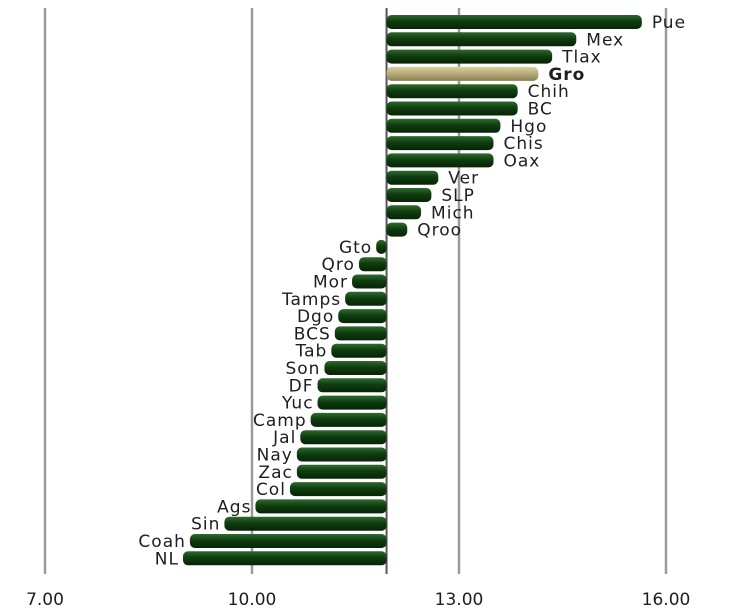 This screenshot has width=729, height=611. What do you see at coordinates (358, 600) in the screenshot?
I see `x-axis-ticks: 7.00 10.00 13.00 16.00` at bounding box center [358, 600].